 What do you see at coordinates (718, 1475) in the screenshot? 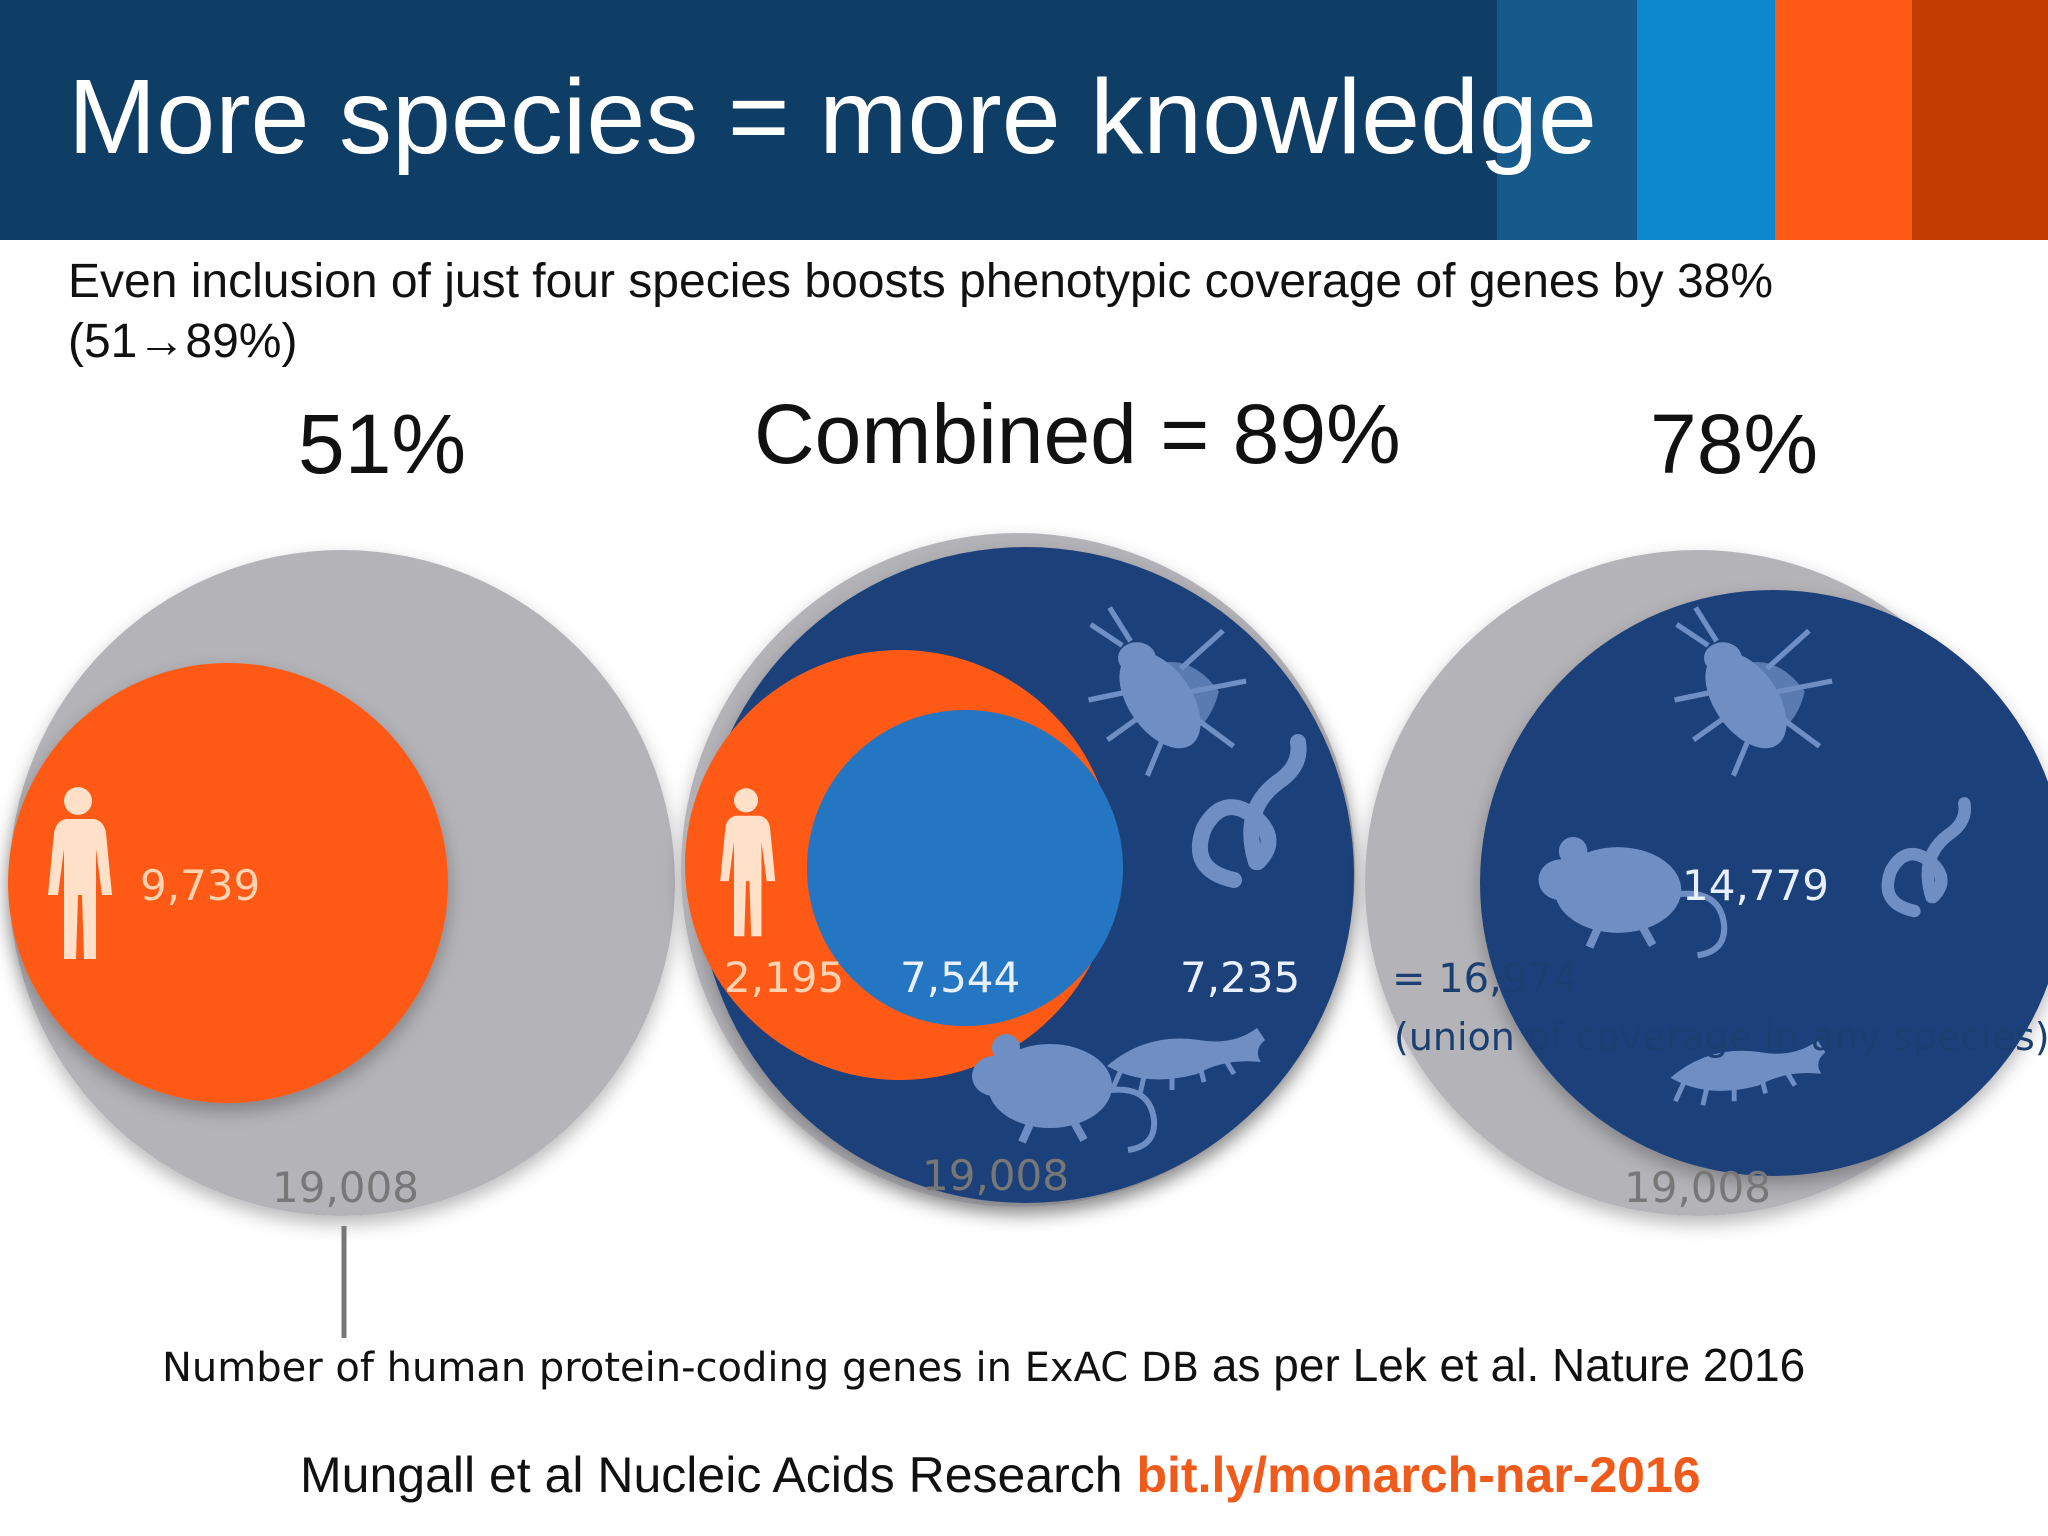
I see `citation-text: Mungall et al Nucleic Acids Research` at bounding box center [718, 1475].